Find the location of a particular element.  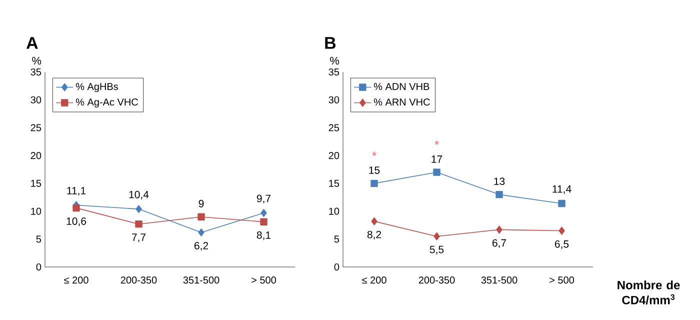

data-label: 8,1 is located at coordinates (263, 235).